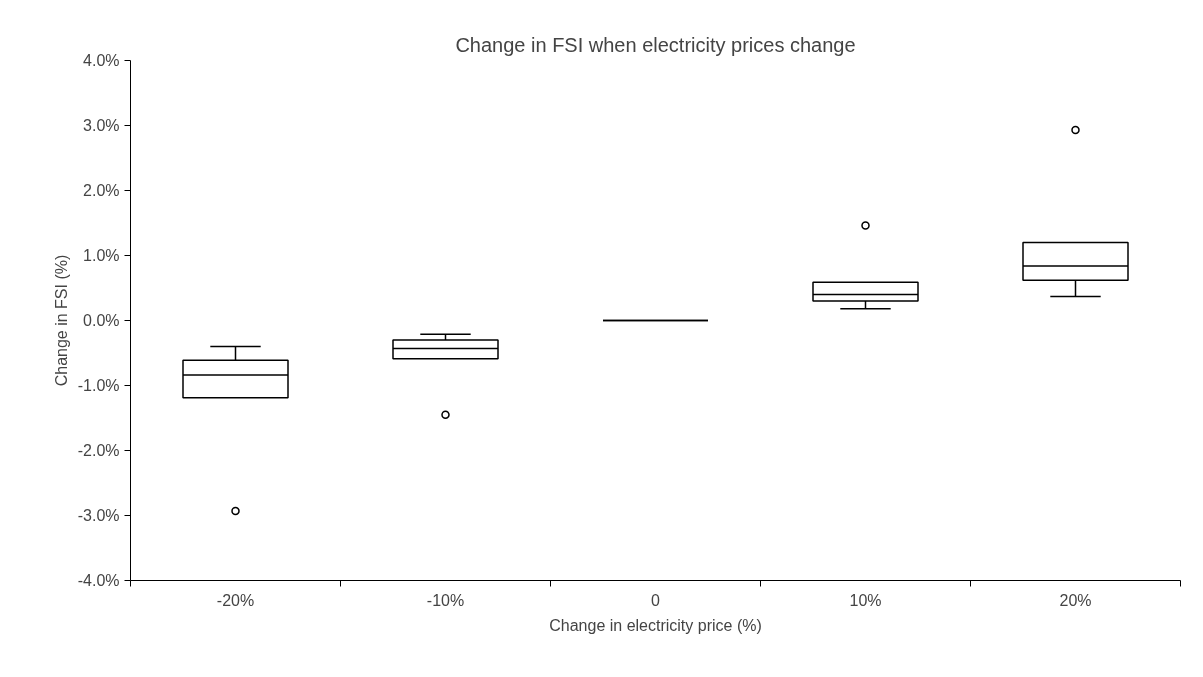 The image size is (1203, 677). Describe the element at coordinates (655, 44) in the screenshot. I see `chart-title: Change in FSI when electricity prices change` at that location.